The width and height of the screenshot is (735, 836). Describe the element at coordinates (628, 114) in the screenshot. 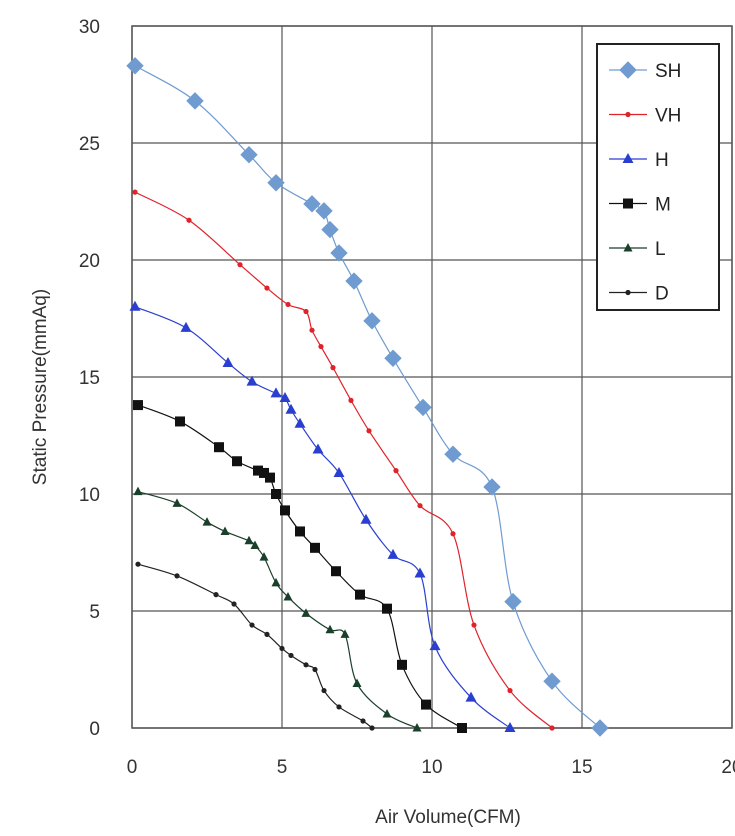

I see `legend-marker-vh` at that location.